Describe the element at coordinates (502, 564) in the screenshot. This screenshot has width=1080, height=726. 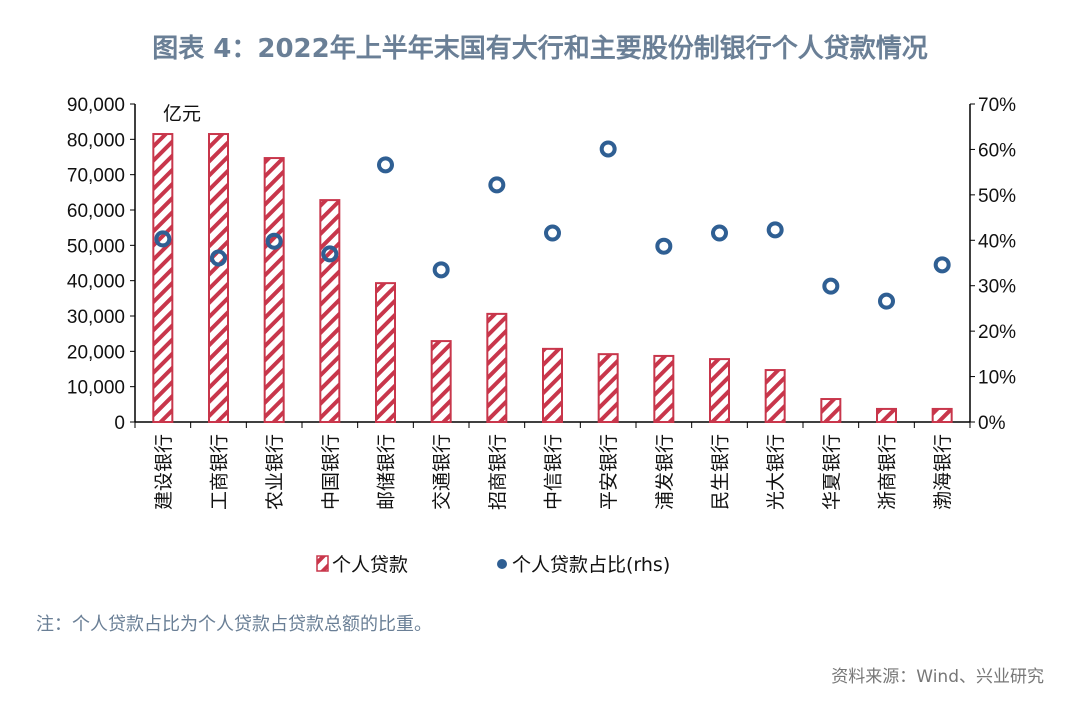
I see `legend-point-swatch` at that location.